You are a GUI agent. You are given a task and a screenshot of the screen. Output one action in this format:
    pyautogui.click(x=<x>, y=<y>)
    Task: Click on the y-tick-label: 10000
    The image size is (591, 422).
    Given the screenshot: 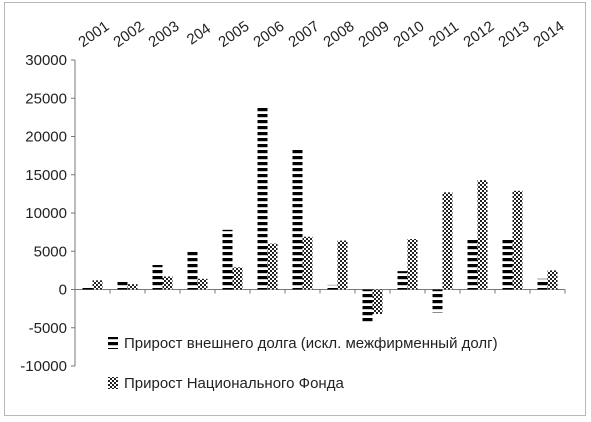 What is the action you would take?
    pyautogui.click(x=46, y=213)
    